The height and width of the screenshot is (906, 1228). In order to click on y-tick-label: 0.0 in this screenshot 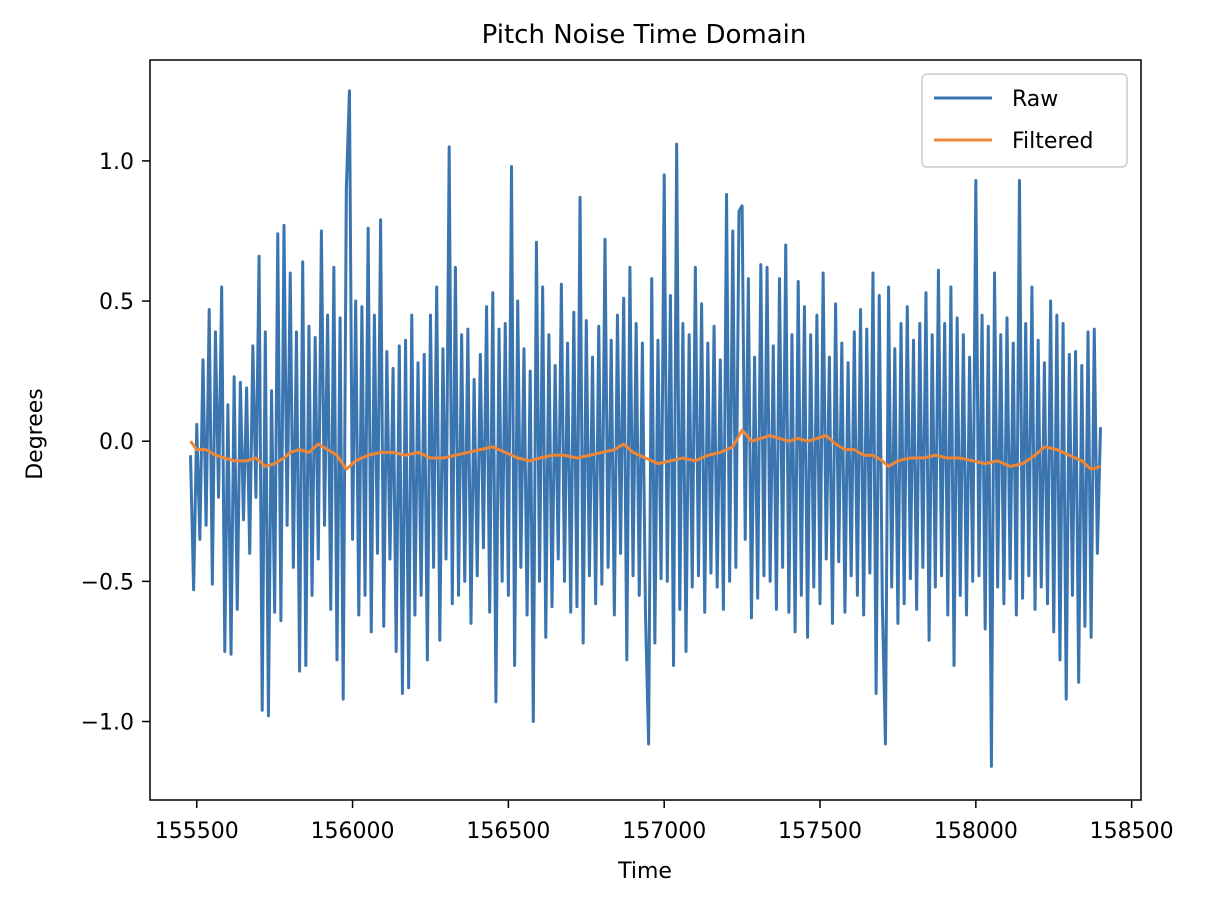, I will do `click(116, 442)`.